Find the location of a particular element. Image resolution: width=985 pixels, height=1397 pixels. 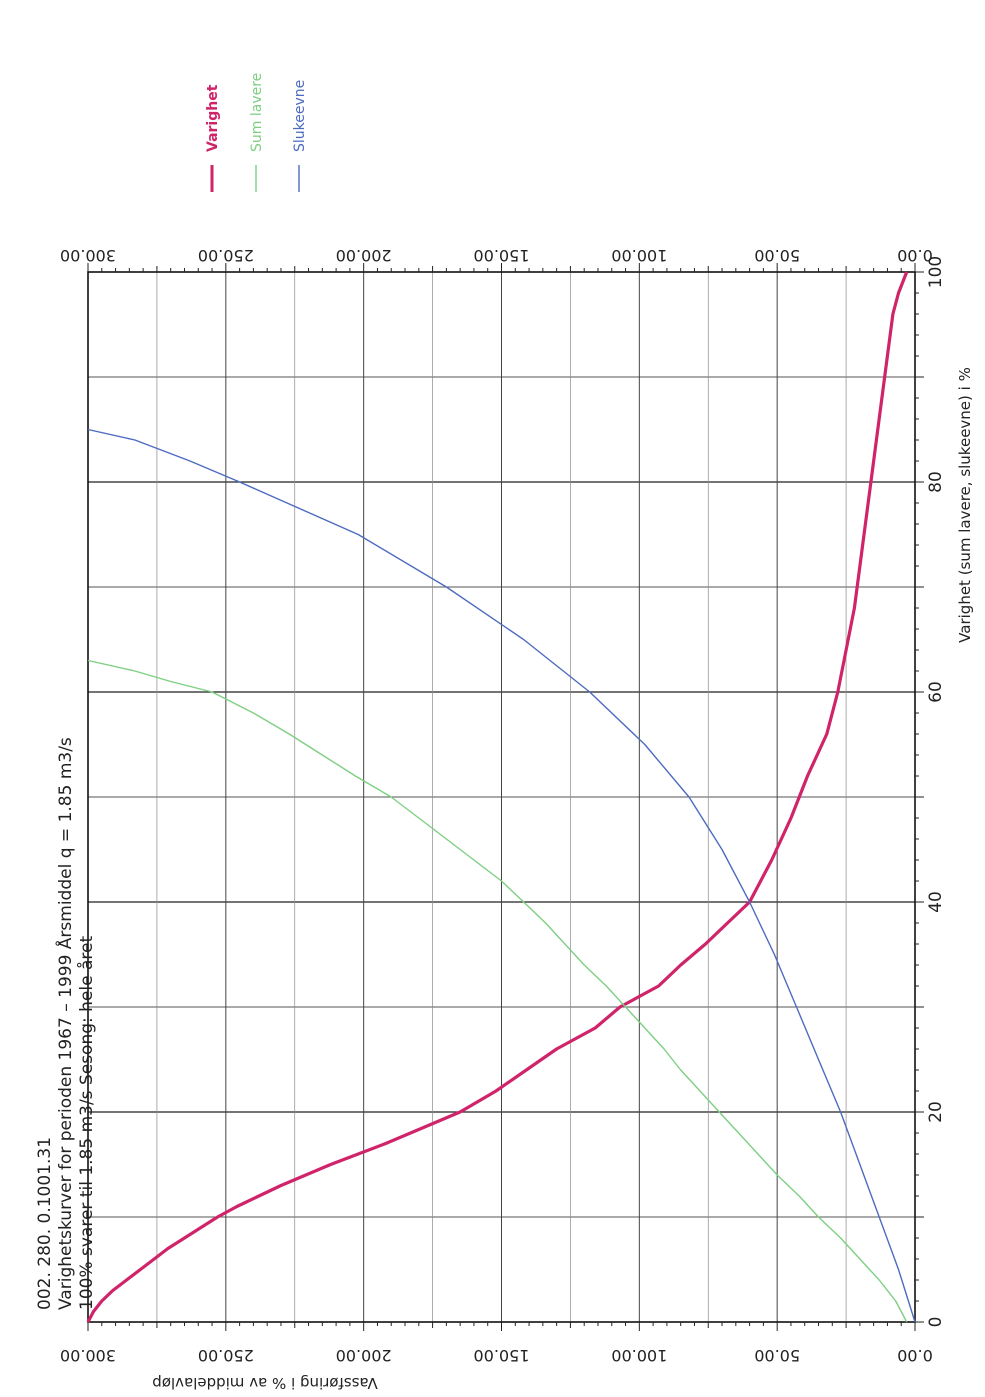

y-tick-label-bottom: 50.00 is located at coordinates (777, 1355).